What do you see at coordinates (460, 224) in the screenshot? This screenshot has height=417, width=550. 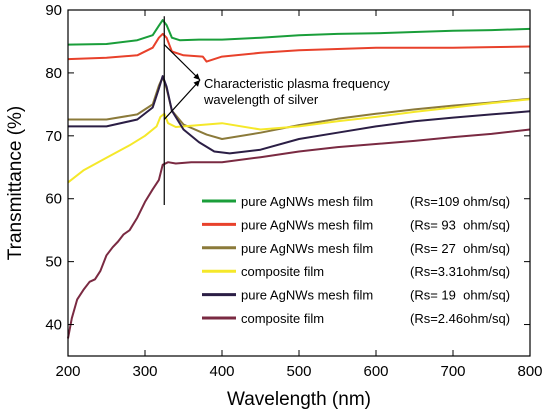 I see `legend-sheet-resistance: (Rs= 93 ohm/sq)` at bounding box center [460, 224].